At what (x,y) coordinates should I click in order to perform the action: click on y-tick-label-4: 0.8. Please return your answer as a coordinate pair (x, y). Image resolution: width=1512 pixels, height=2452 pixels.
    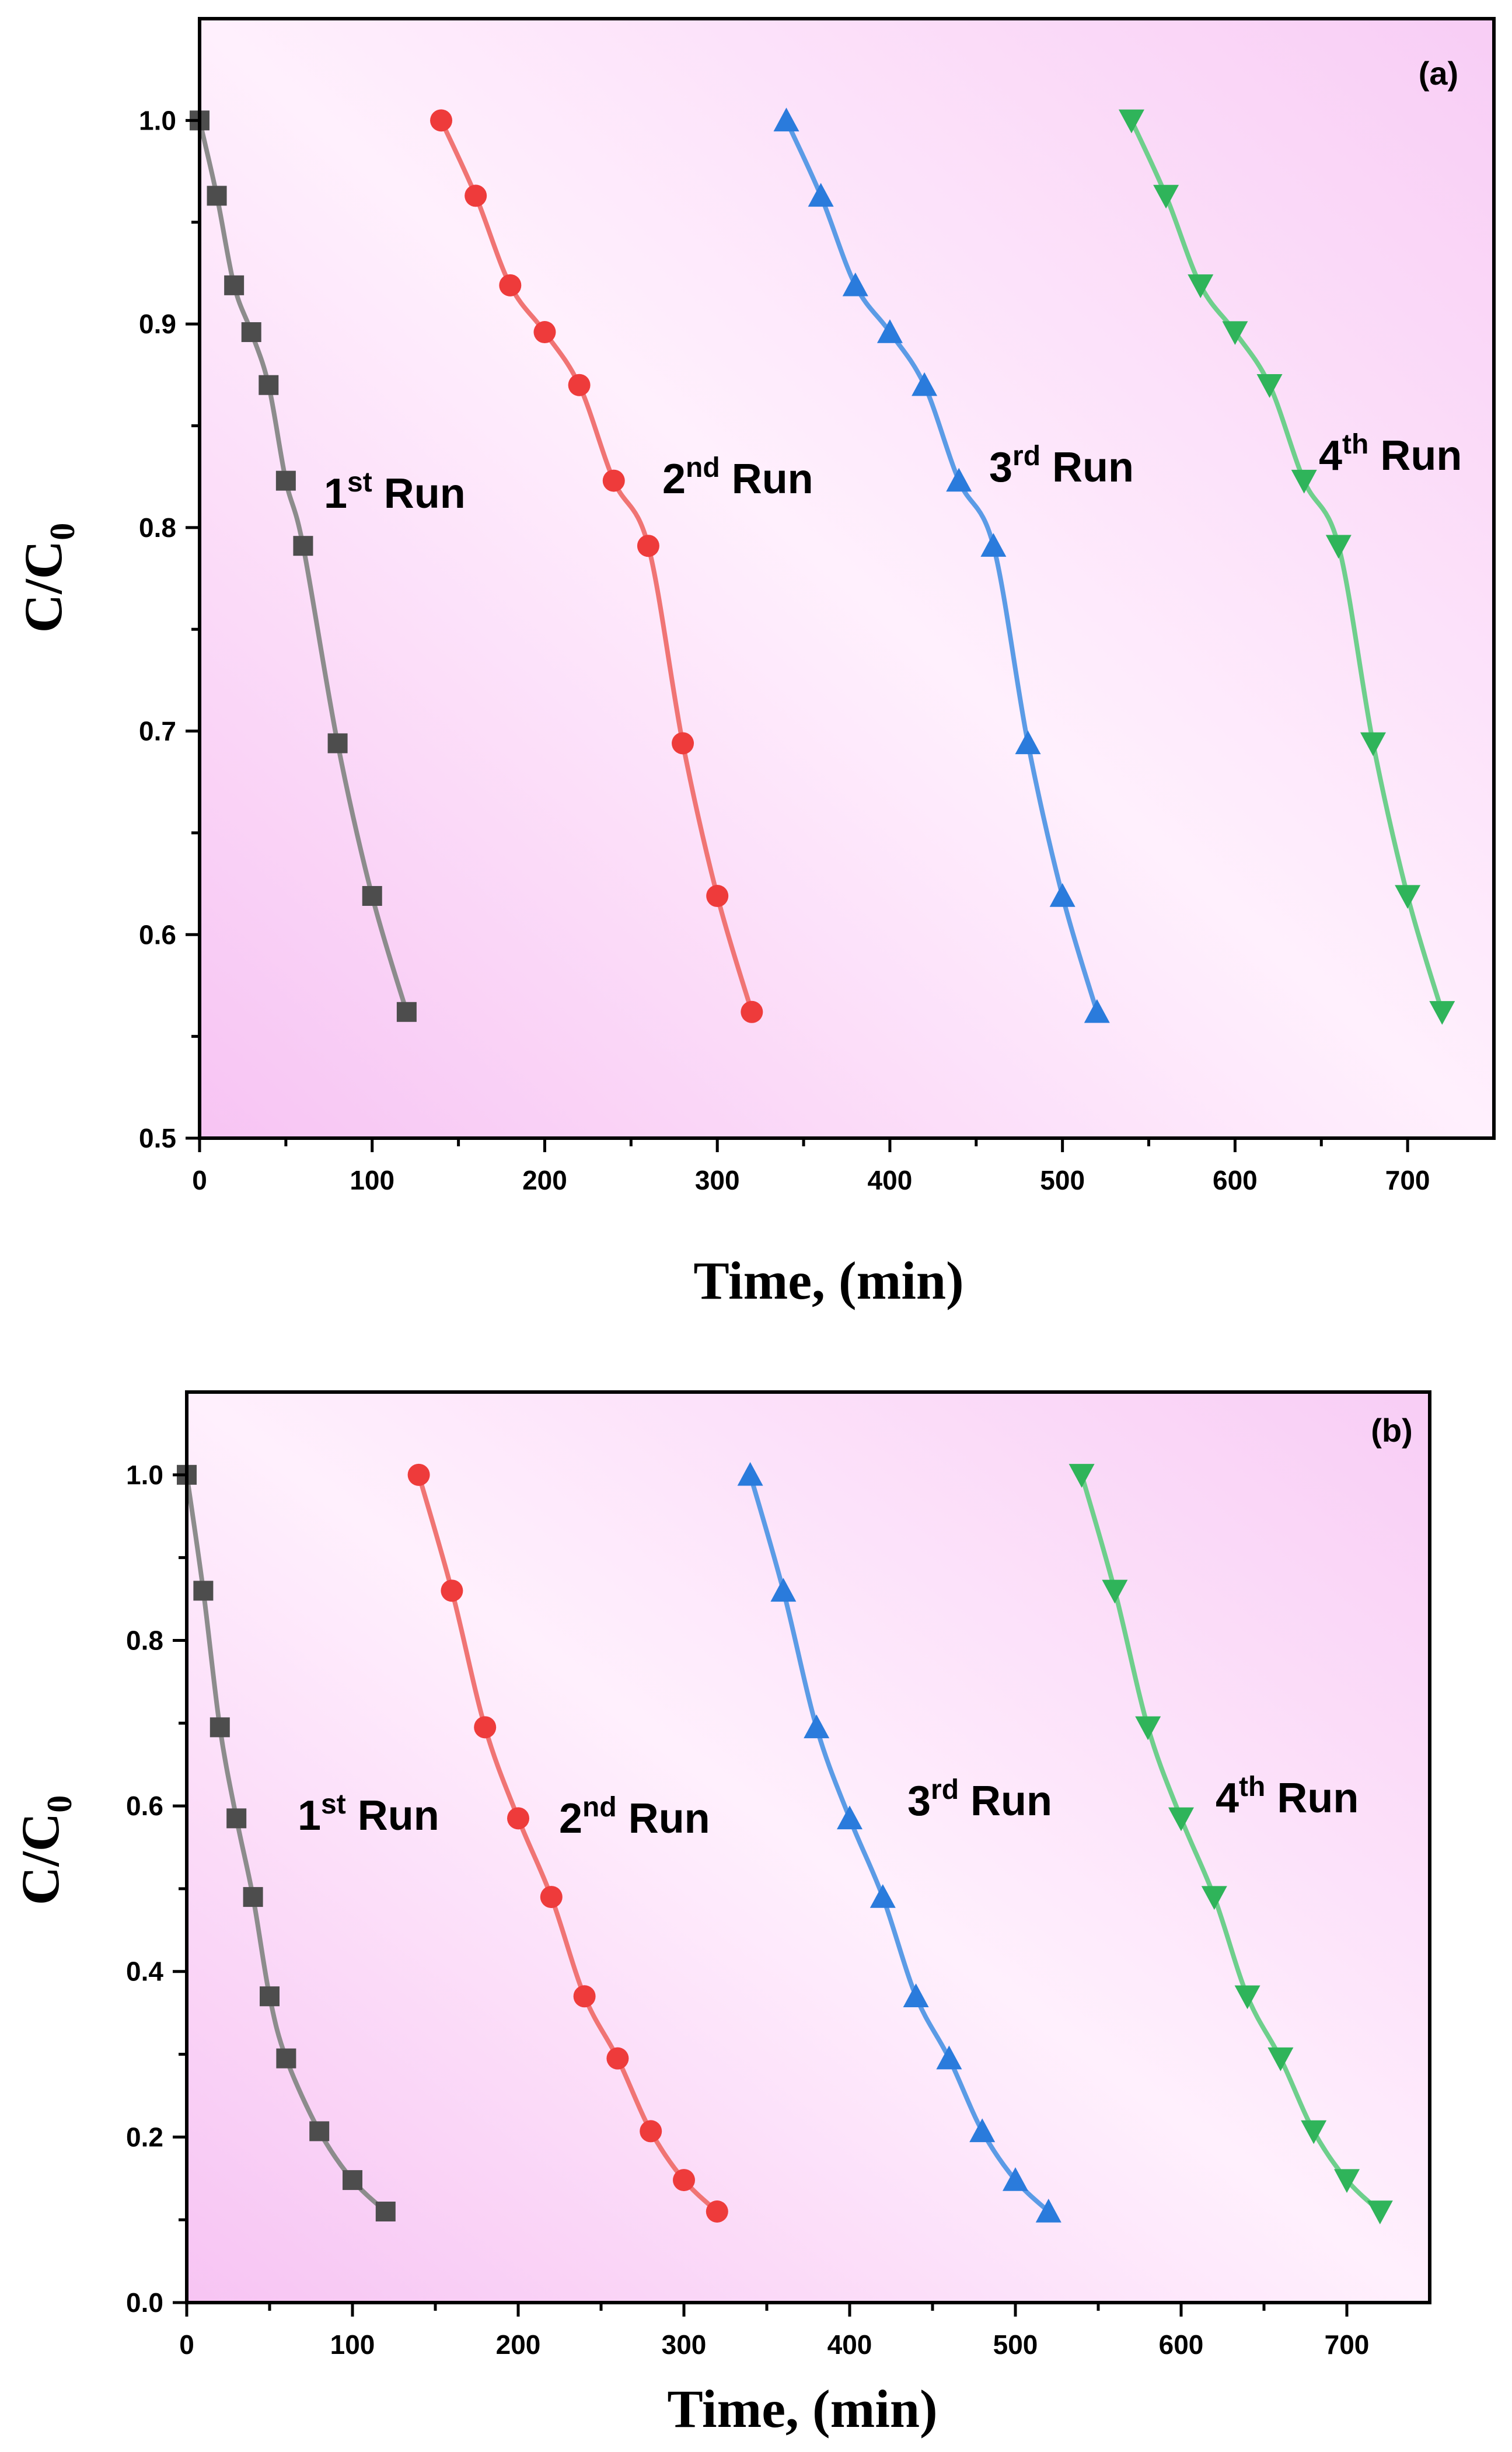
    Looking at the image, I should click on (145, 1640).